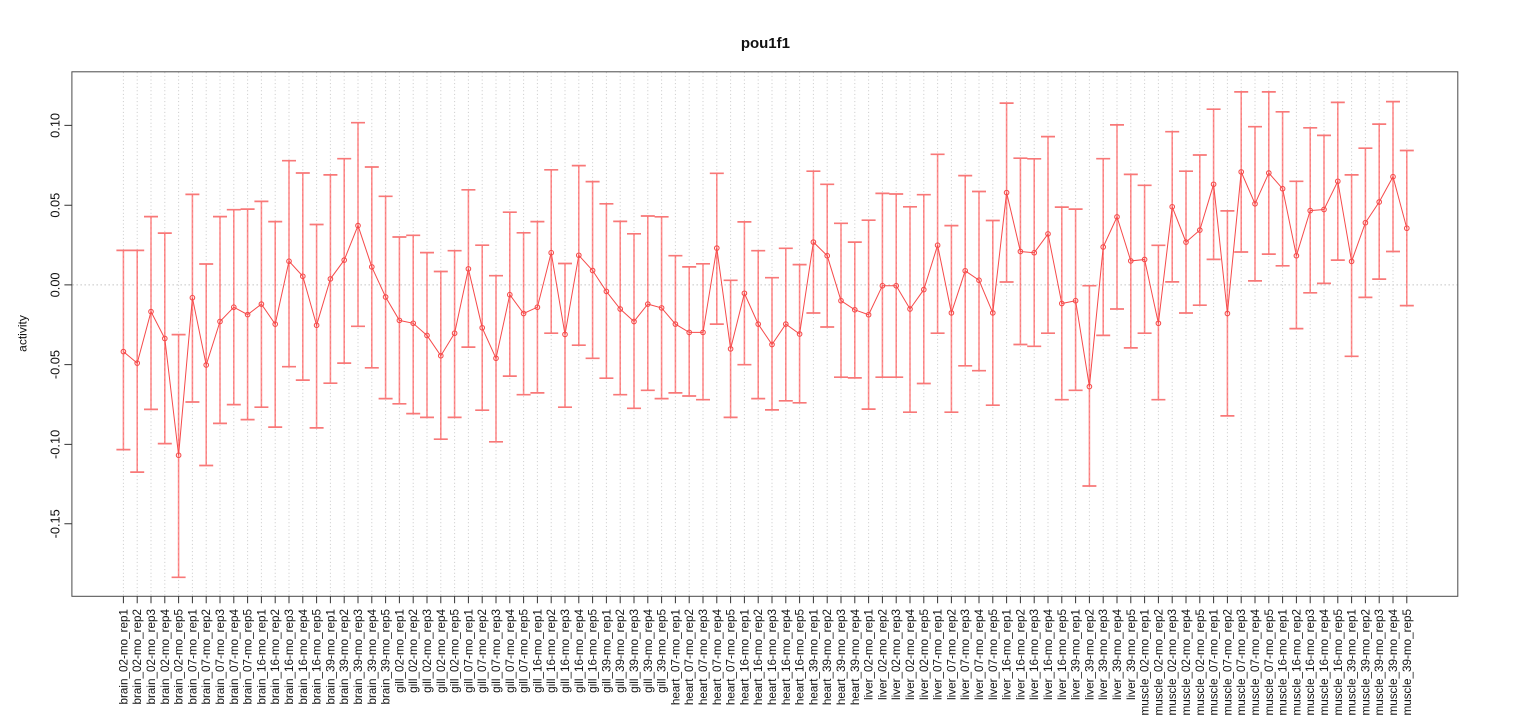 This screenshot has width=1530, height=725. I want to click on svg-text: gill_02-mo_rep5, so click(455, 651).